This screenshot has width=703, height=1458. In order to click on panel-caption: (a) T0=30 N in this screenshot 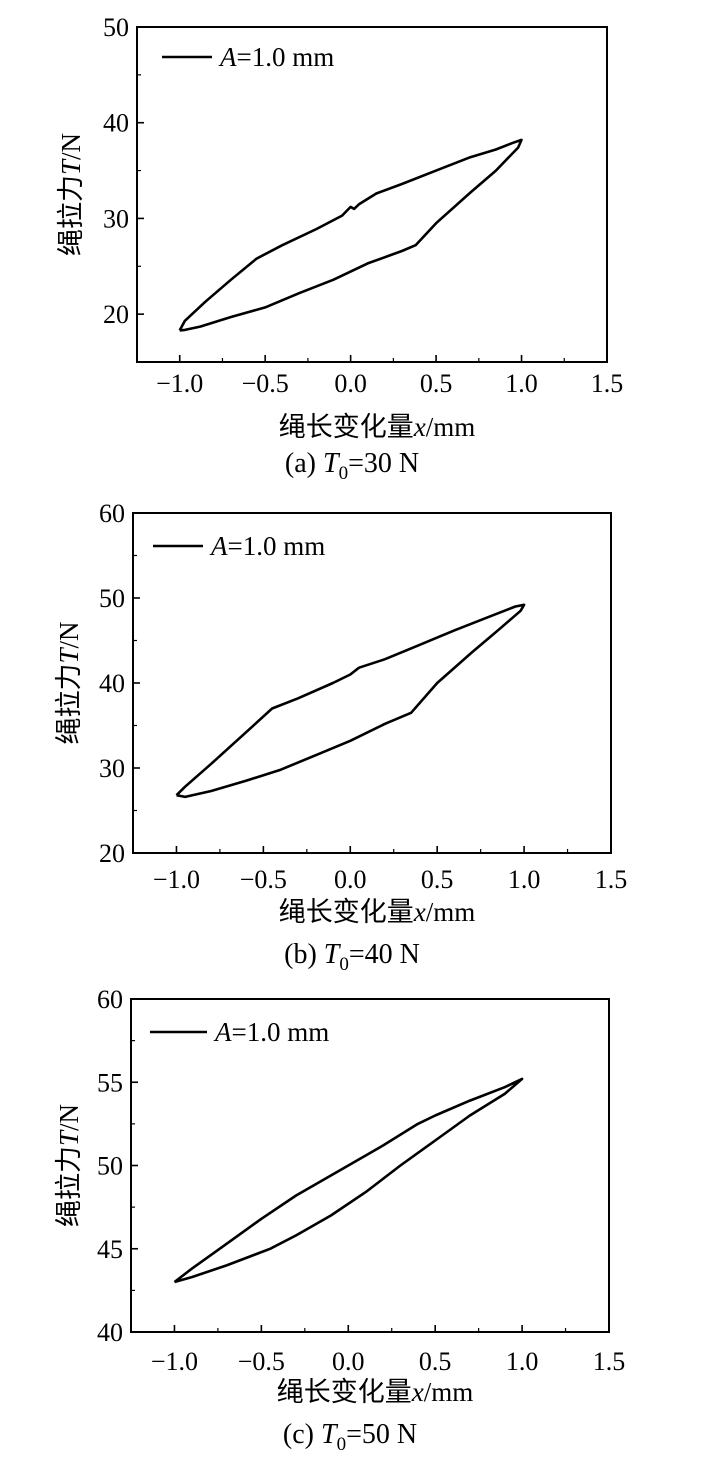, I will do `click(352, 466)`.